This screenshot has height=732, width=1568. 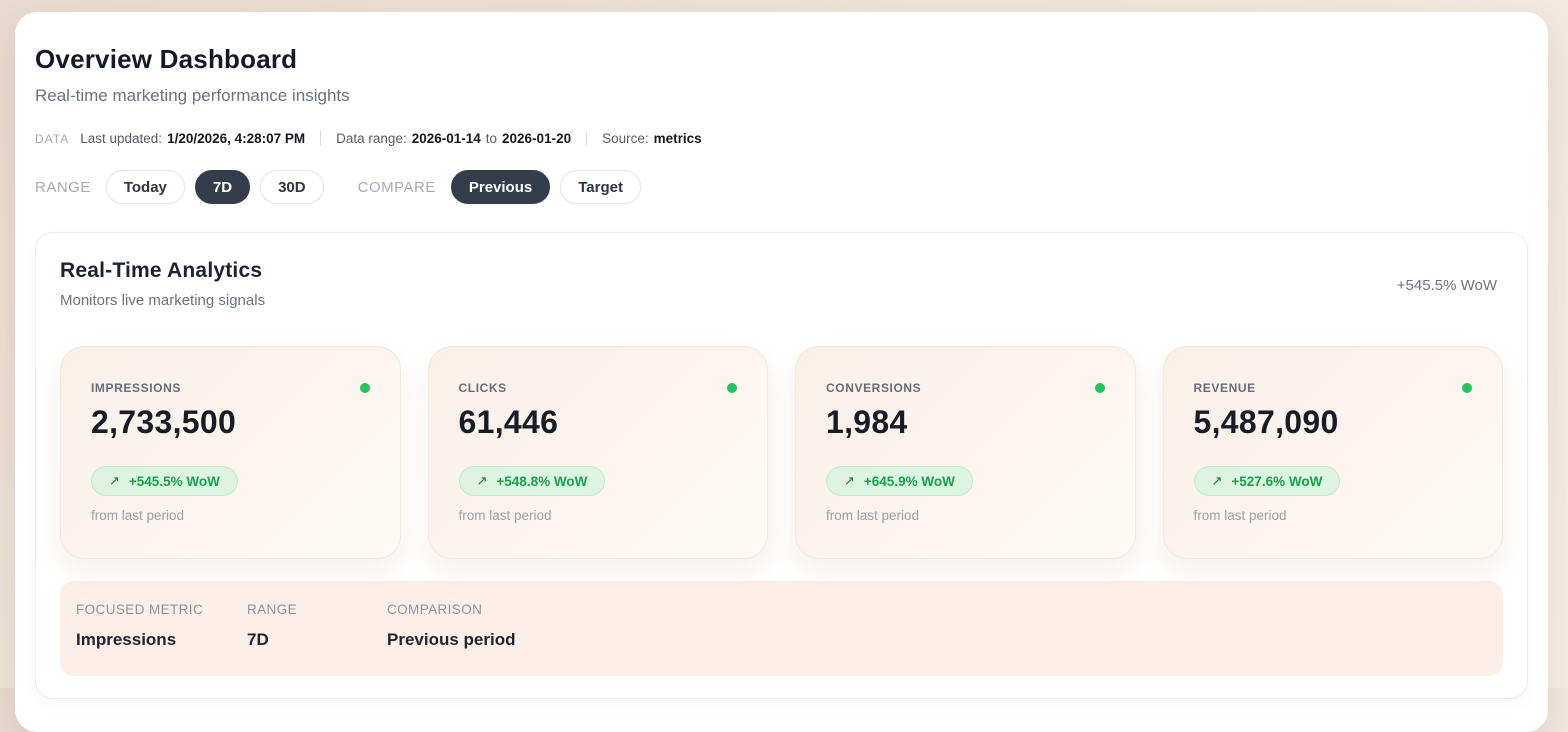 What do you see at coordinates (371, 138) in the screenshot?
I see `data-range-label: Data range:` at bounding box center [371, 138].